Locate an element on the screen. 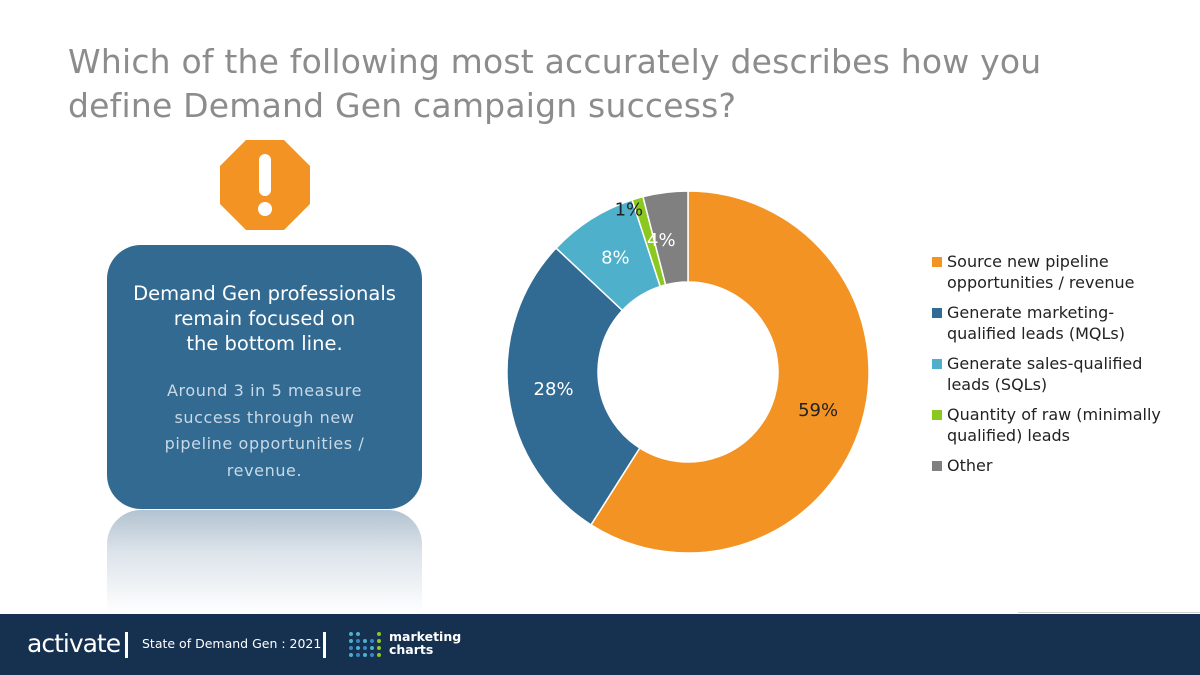  legend-item: Generate sales-qualified leads (SQLs) is located at coordinates (1062, 374).